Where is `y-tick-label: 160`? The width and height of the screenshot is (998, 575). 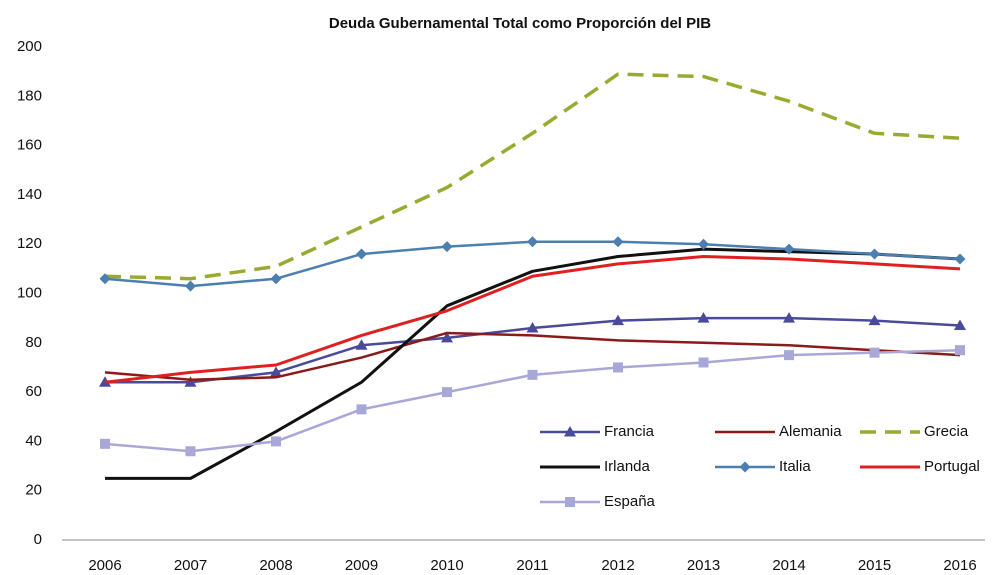
y-tick-label: 160 is located at coordinates (29, 145).